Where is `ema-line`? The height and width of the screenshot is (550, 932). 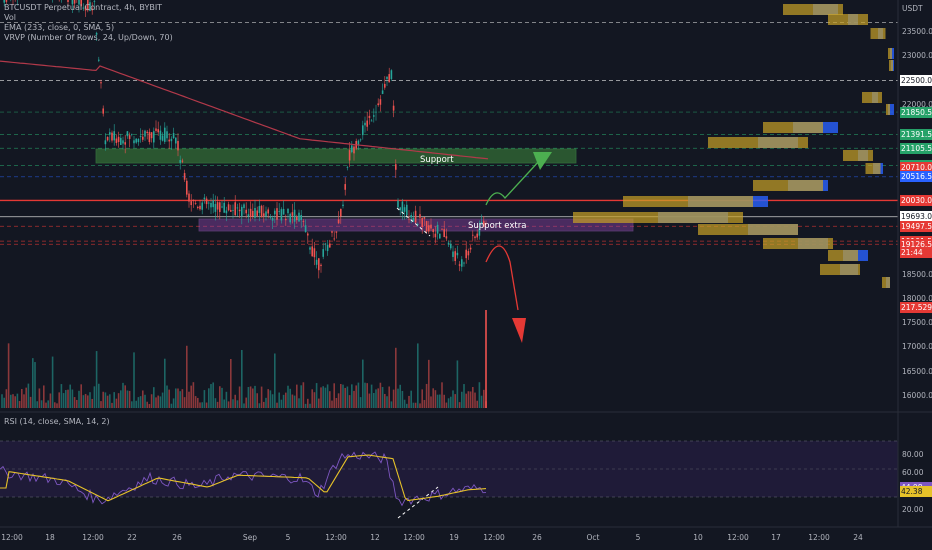
ema-line is located at coordinates (244, 110).